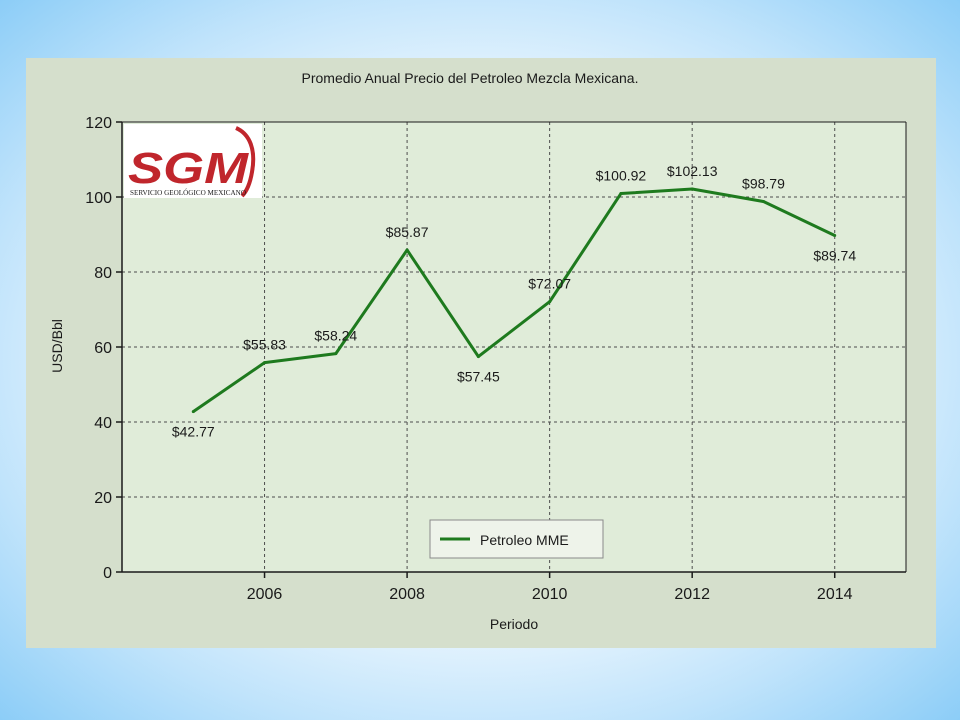 This screenshot has width=960, height=720. I want to click on data-label: $85.87, so click(407, 232).